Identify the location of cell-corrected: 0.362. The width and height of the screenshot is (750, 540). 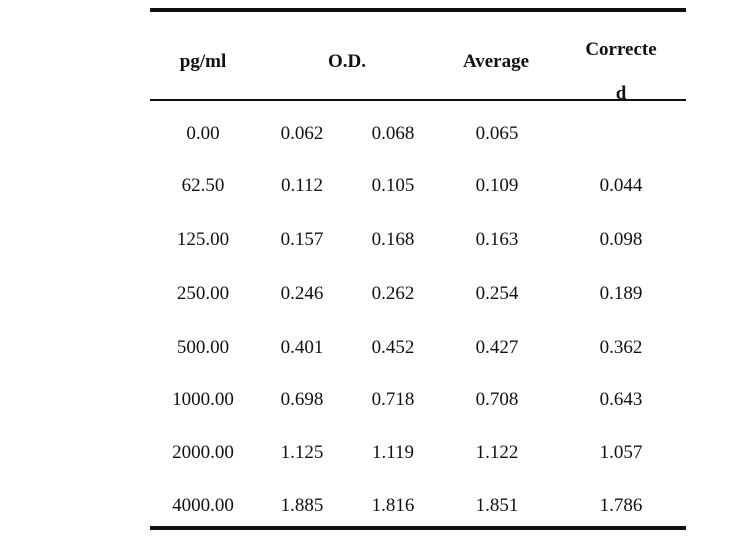
(621, 347).